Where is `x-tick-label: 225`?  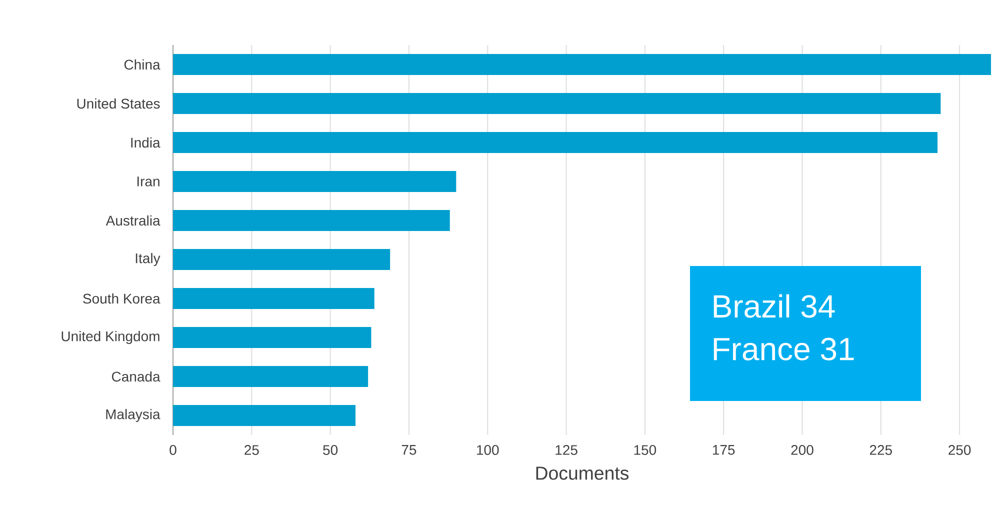 x-tick-label: 225 is located at coordinates (881, 450).